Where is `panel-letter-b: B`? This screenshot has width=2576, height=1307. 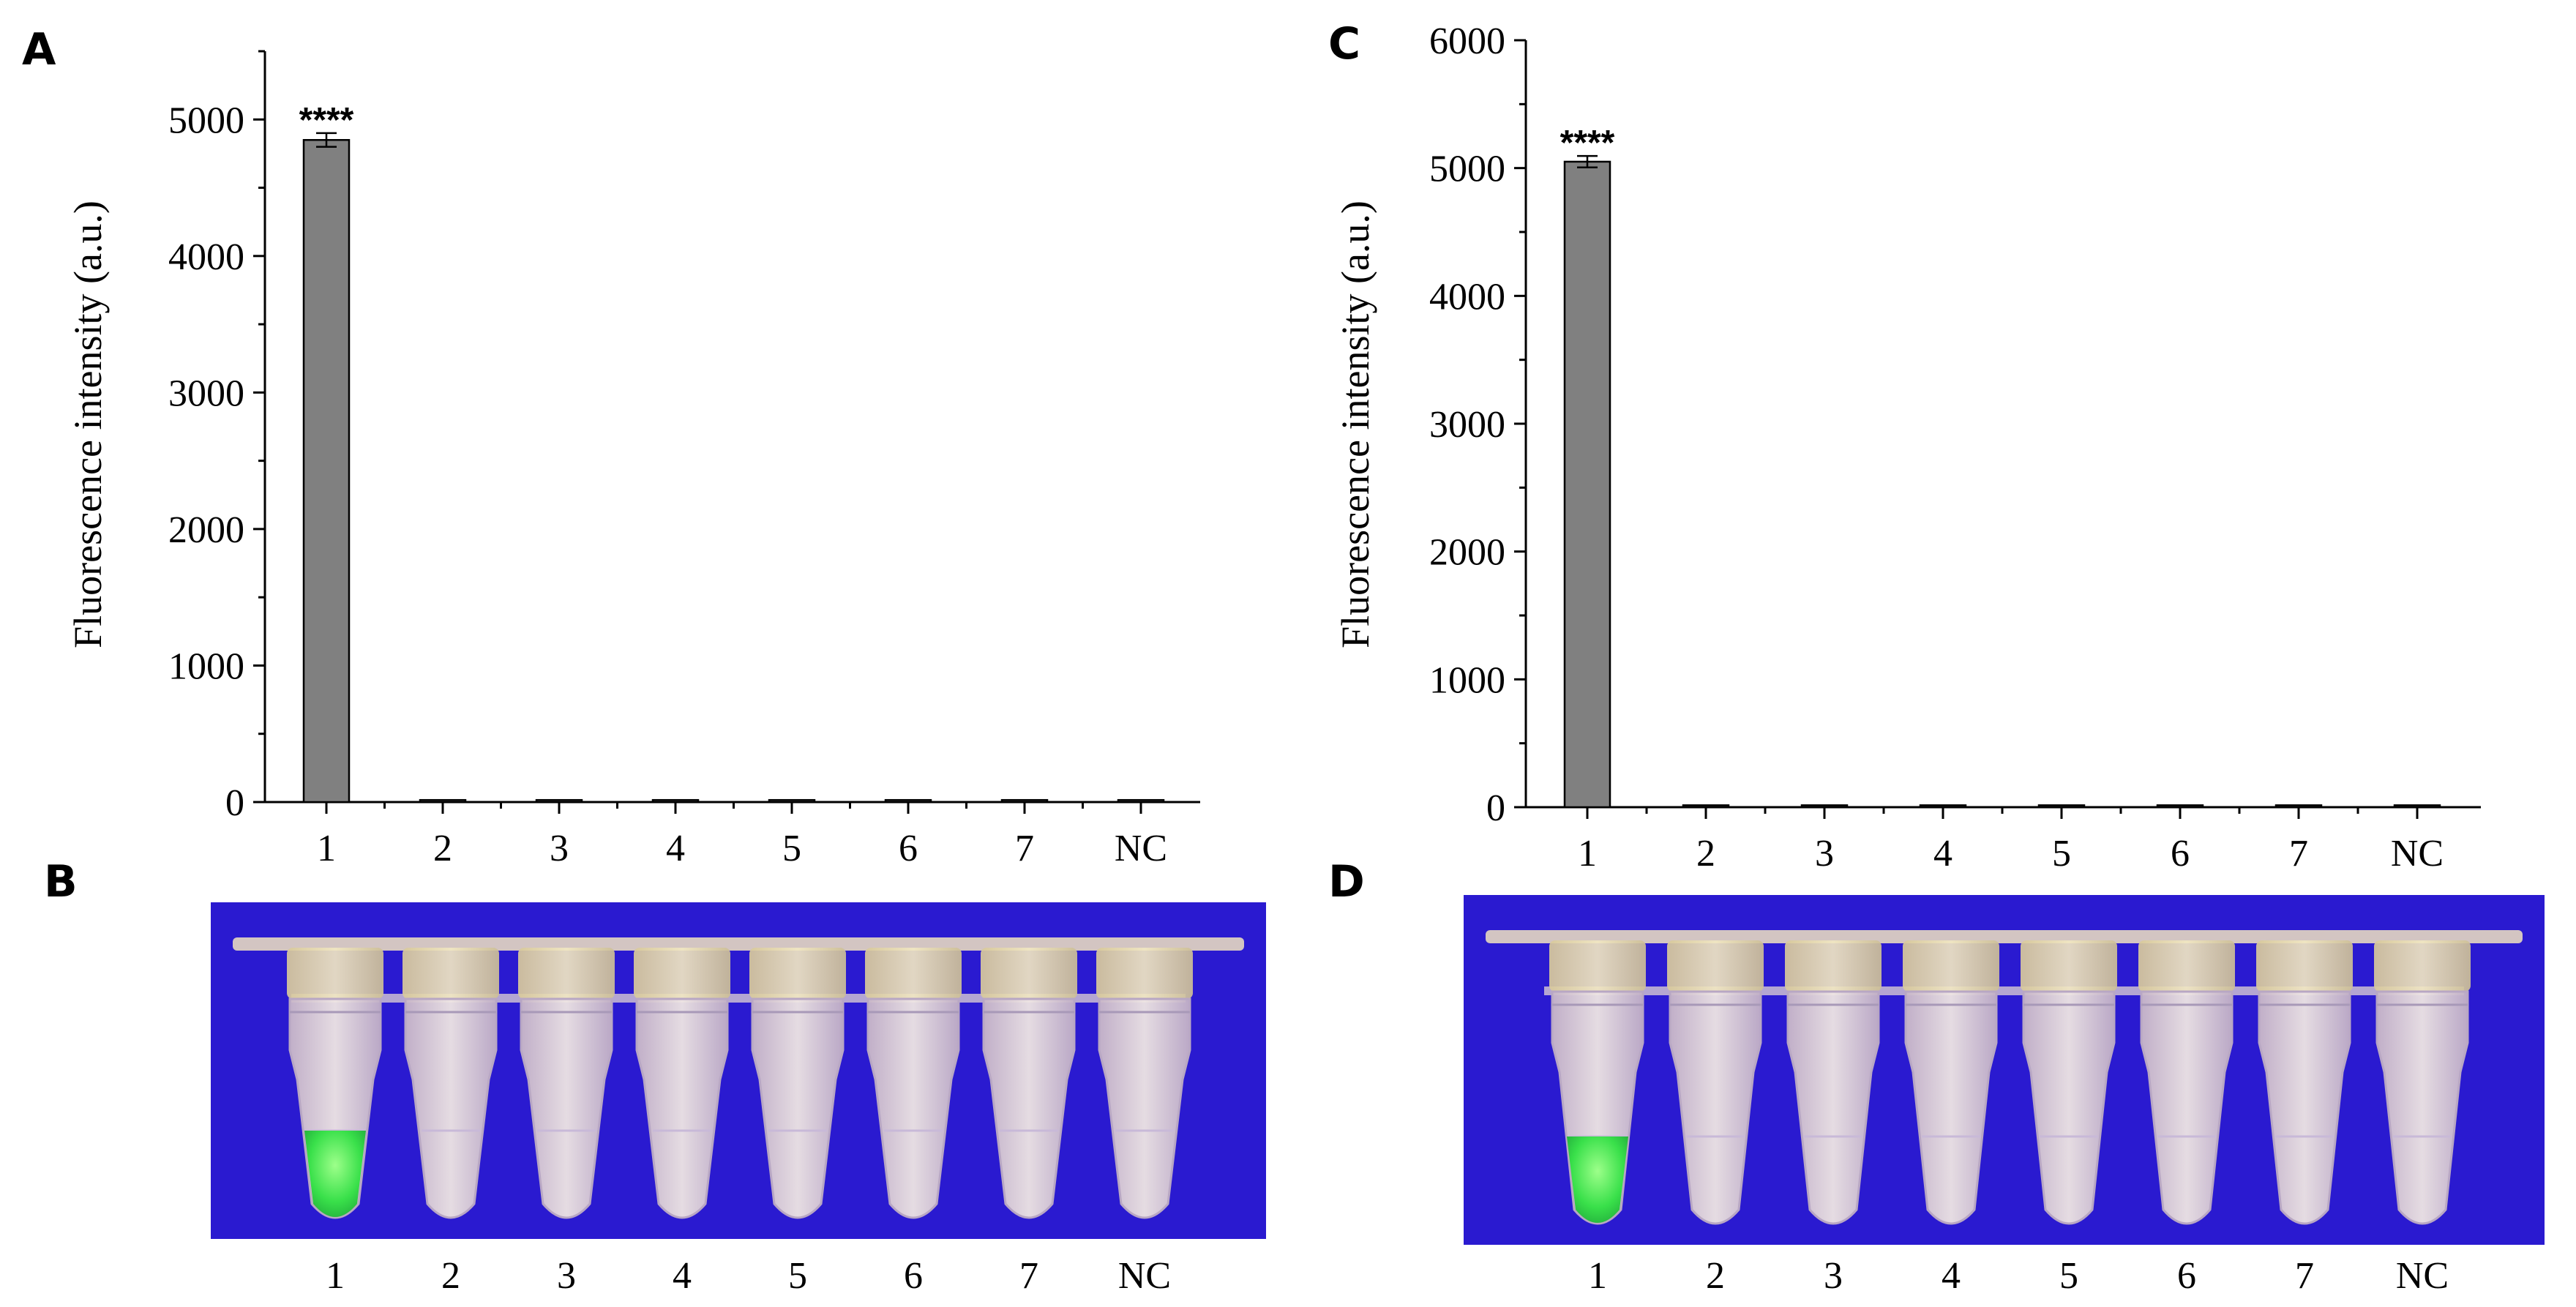
panel-letter-b: B is located at coordinates (61, 882).